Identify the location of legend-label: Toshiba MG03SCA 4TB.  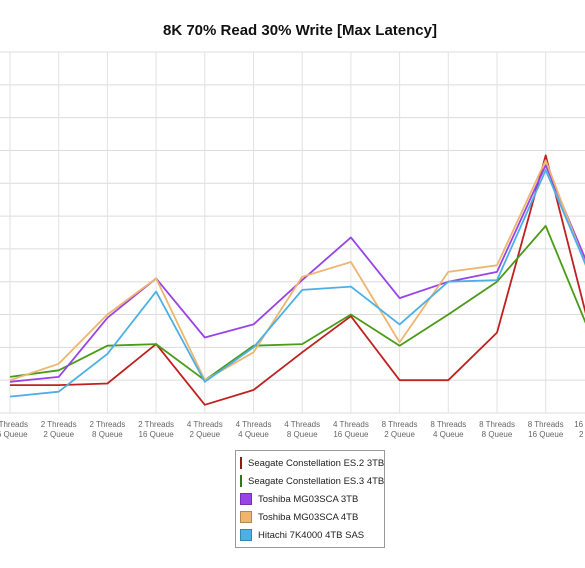
(308, 517).